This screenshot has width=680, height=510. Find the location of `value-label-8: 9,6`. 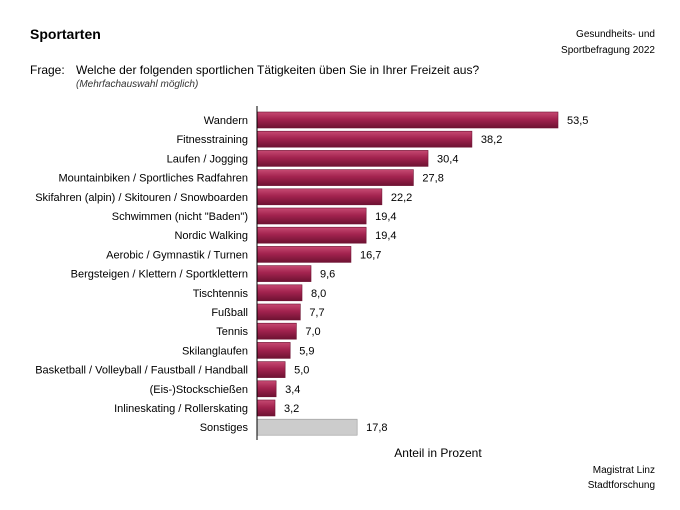

value-label-8: 9,6 is located at coordinates (327, 275).